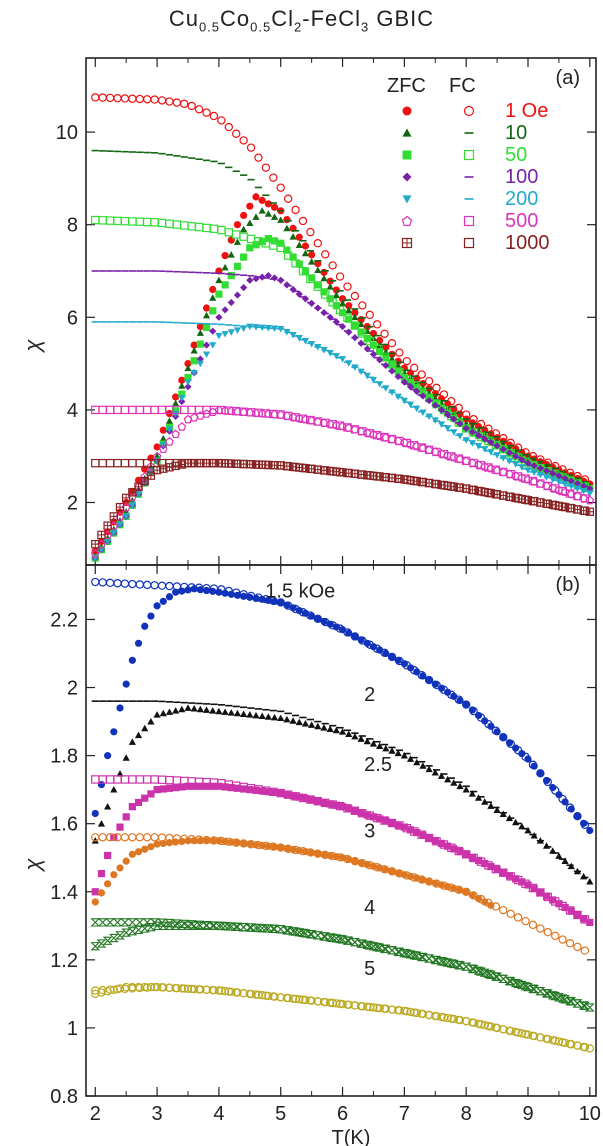  I want to click on title-part: -FeCl, so click(332, 18).